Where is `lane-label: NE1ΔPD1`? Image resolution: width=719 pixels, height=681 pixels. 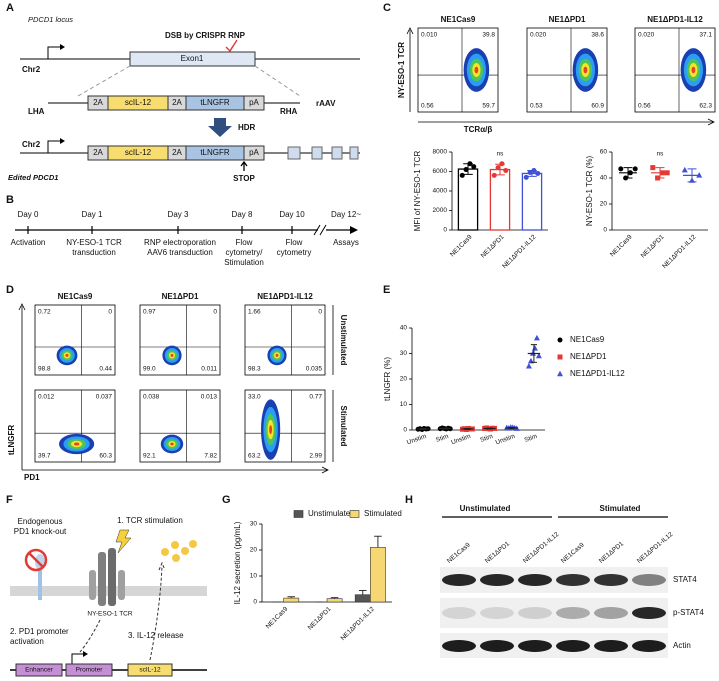 lane-label: NE1ΔPD1 is located at coordinates (497, 552).